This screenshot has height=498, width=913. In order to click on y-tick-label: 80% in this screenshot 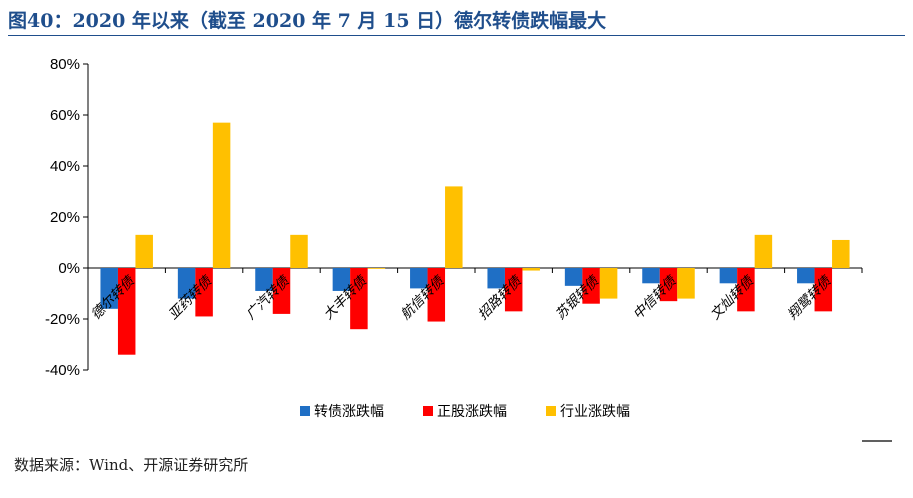, I will do `click(65, 64)`.